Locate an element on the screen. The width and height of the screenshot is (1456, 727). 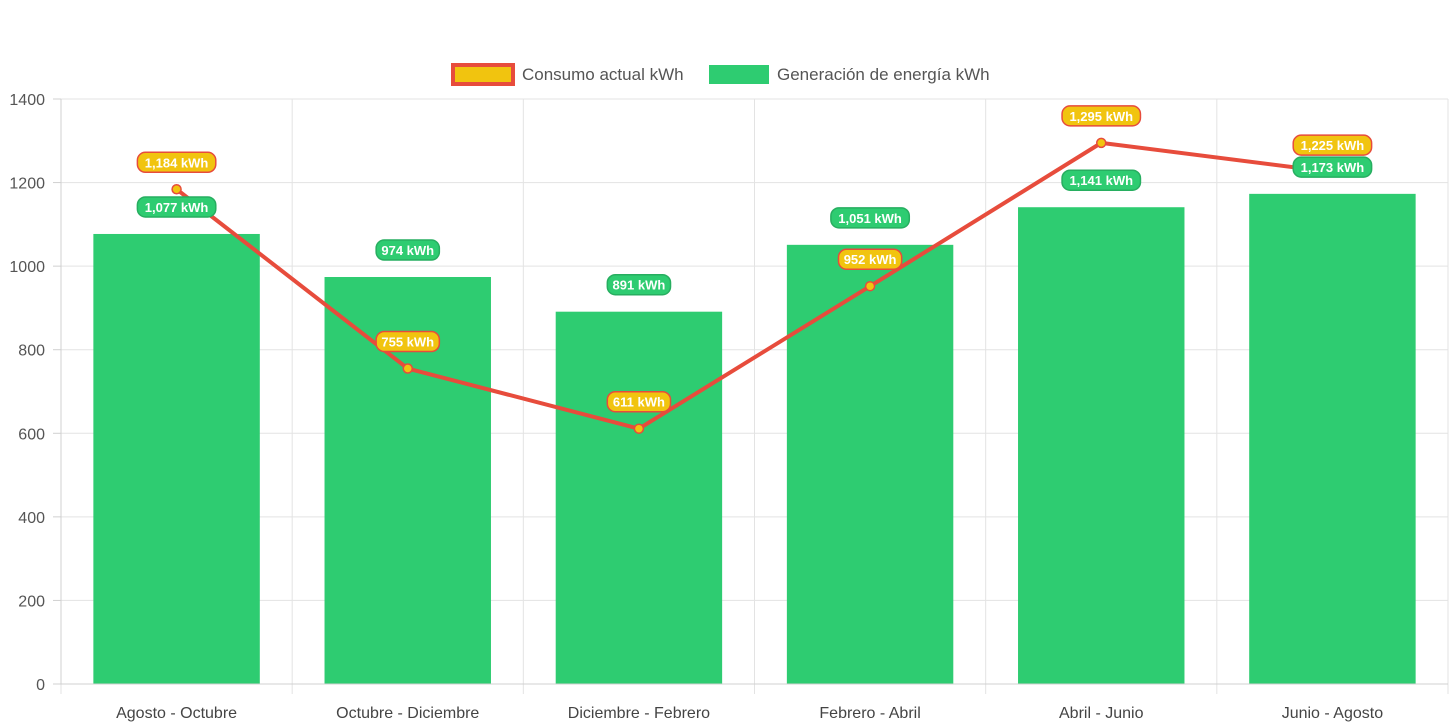
data-label-consumo-text: 755 kWh is located at coordinates (407, 342).